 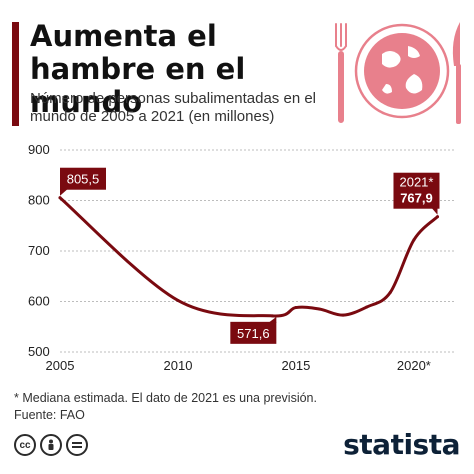 I want to click on annotation-box-2021, so click(x=416, y=190).